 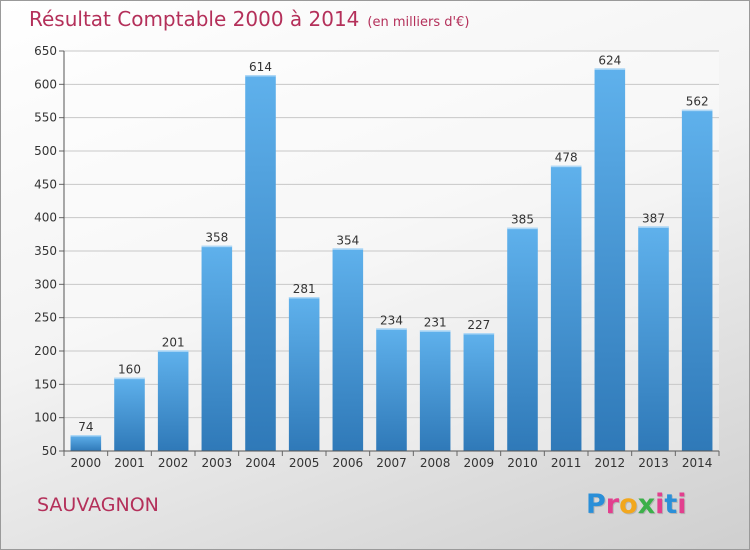 I want to click on proxiti-logo: Proxiti, so click(x=636, y=504).